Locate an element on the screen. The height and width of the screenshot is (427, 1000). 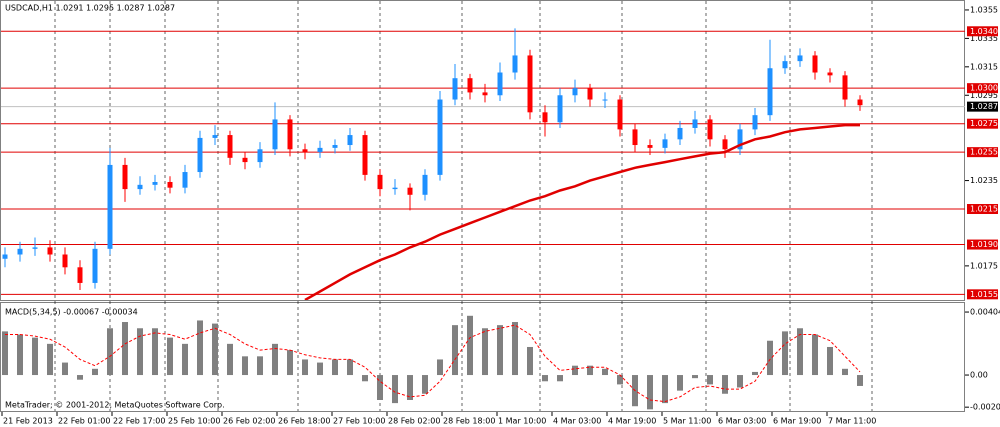
x-tick-label: 1 Mar 10:00 is located at coordinates (522, 421).